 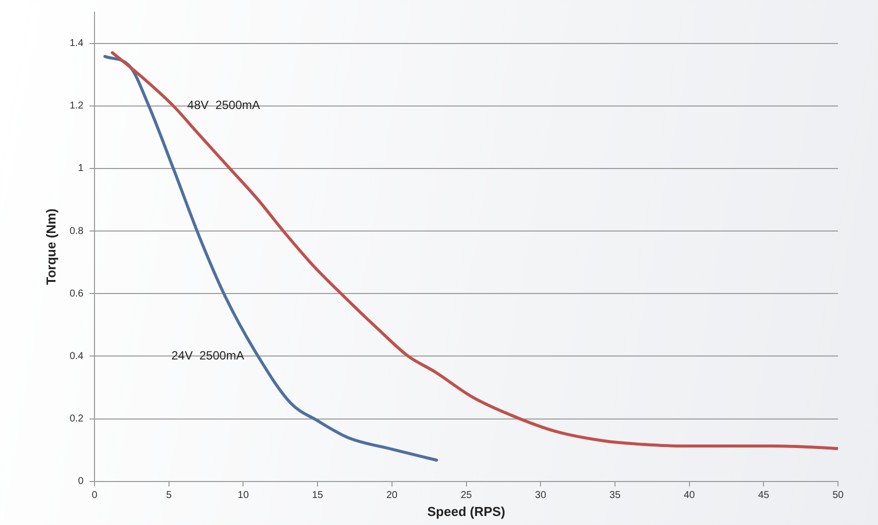 I want to click on y-tick-label: 1, so click(x=81, y=168).